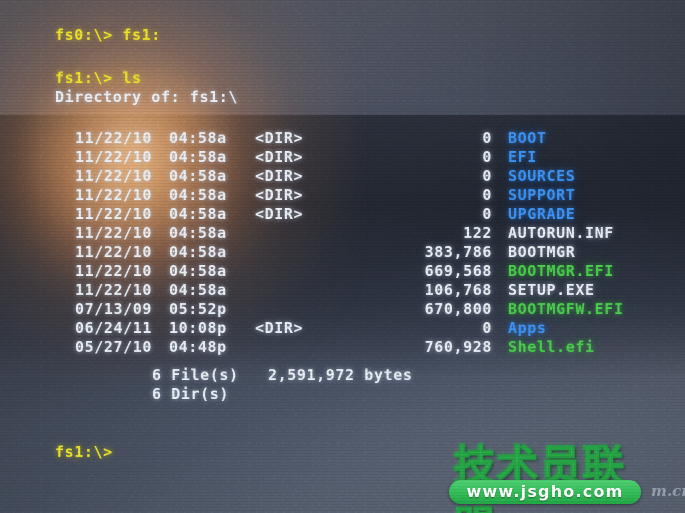 The height and width of the screenshot is (513, 685). What do you see at coordinates (342, 271) in the screenshot?
I see `table-row: 11/22/10 04:58a 669,568 BOOTMGR.EFI` at bounding box center [342, 271].